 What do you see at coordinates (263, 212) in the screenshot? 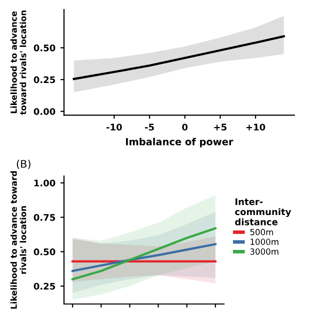
I see `legend-title: Inter- community distance` at bounding box center [263, 212].